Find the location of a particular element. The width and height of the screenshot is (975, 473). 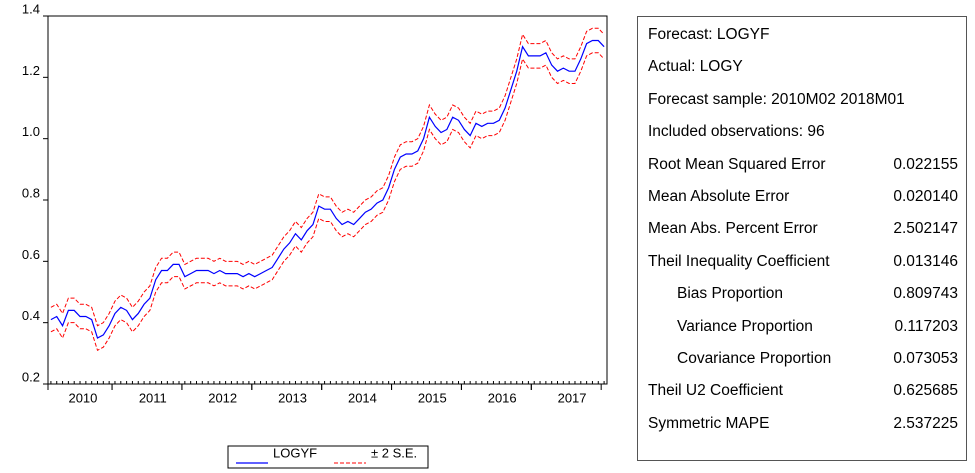

stats-row: Variance Proportion 0.117203 is located at coordinates (803, 327).